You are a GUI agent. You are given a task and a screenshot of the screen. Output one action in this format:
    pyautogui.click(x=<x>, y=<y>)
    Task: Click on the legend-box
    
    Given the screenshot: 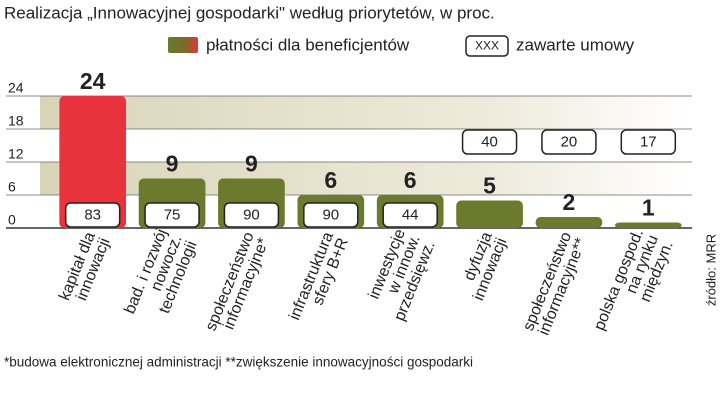 What is the action you would take?
    pyautogui.click(x=487, y=46)
    